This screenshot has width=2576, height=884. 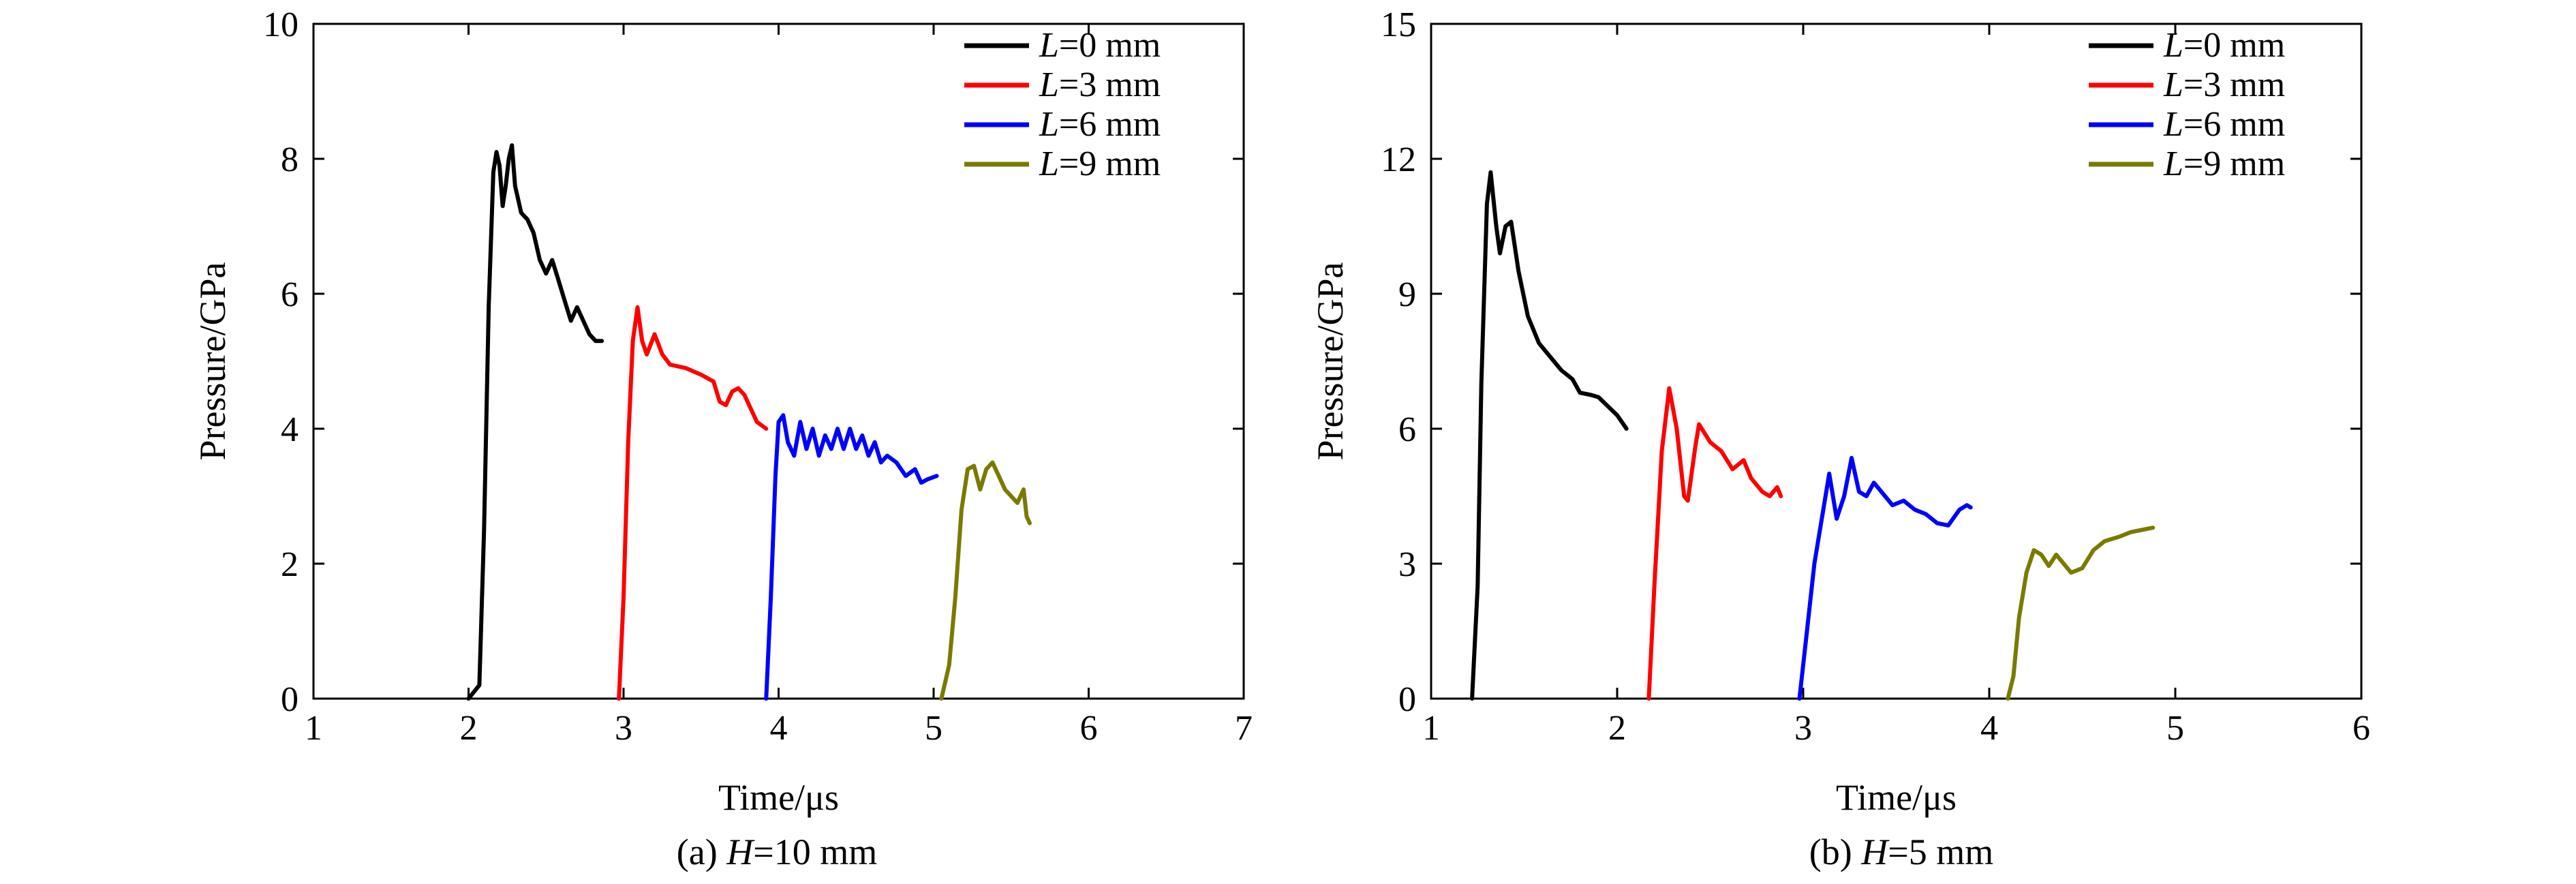 I want to click on x-tick-label: 7, so click(x=1244, y=728).